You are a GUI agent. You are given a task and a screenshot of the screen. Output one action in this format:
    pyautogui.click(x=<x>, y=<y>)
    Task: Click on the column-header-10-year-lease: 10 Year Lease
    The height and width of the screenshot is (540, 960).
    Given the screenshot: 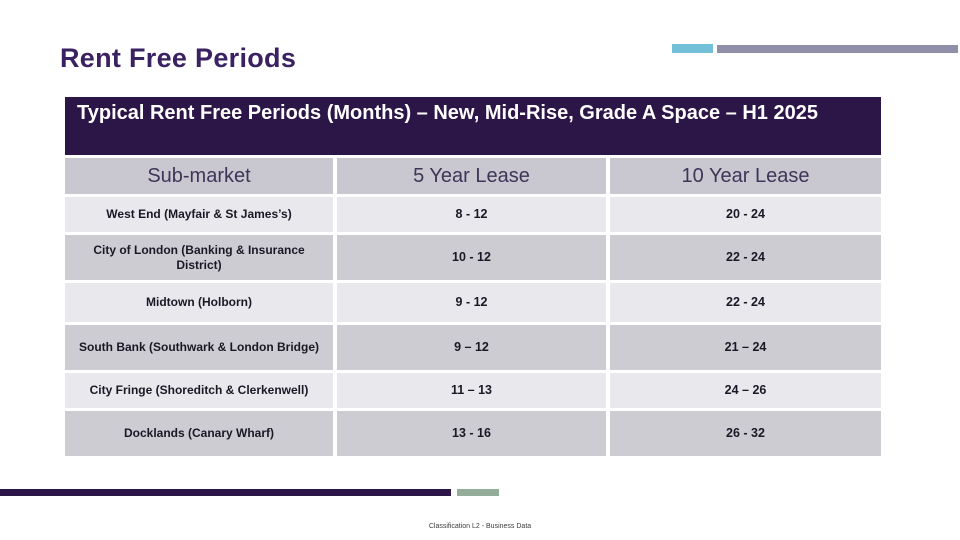 What is the action you would take?
    pyautogui.click(x=743, y=177)
    